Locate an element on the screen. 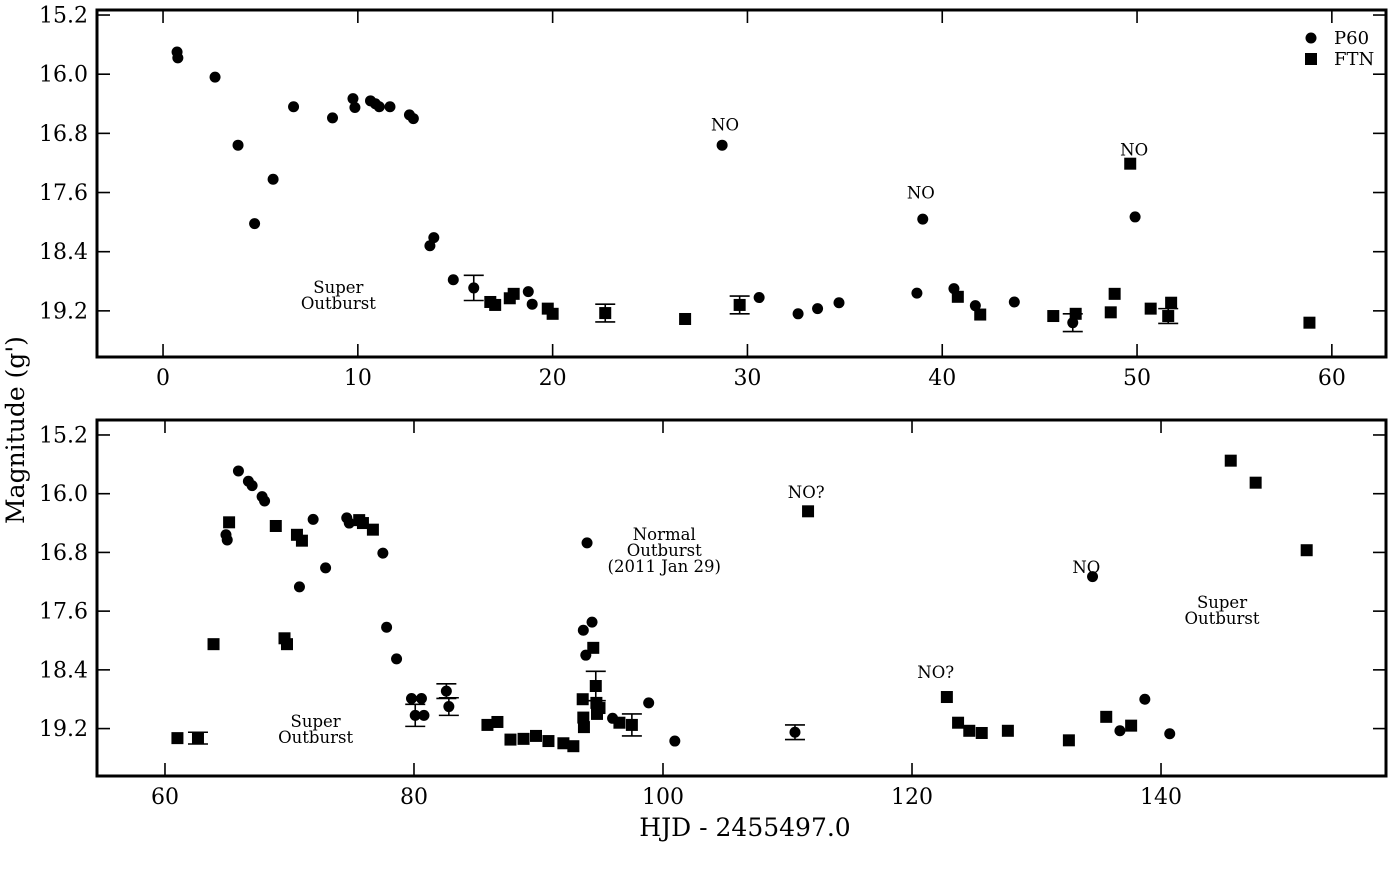 The image size is (1400, 870). y-axis-label: Magnitude (g') is located at coordinates (15, 430).